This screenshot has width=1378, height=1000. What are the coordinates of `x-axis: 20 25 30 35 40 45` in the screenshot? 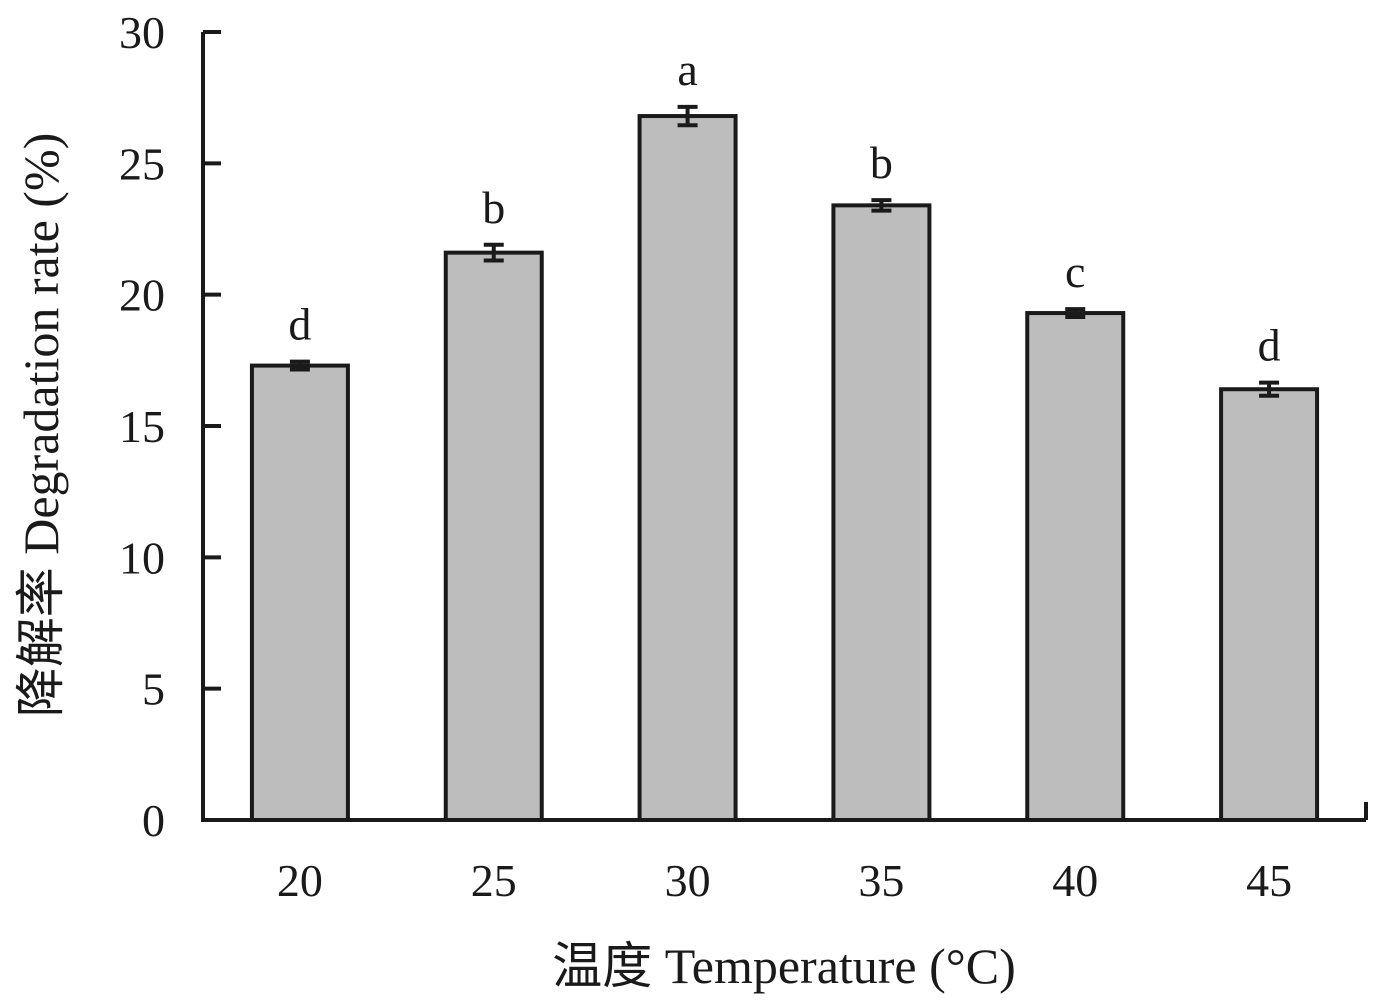 It's located at (784, 854).